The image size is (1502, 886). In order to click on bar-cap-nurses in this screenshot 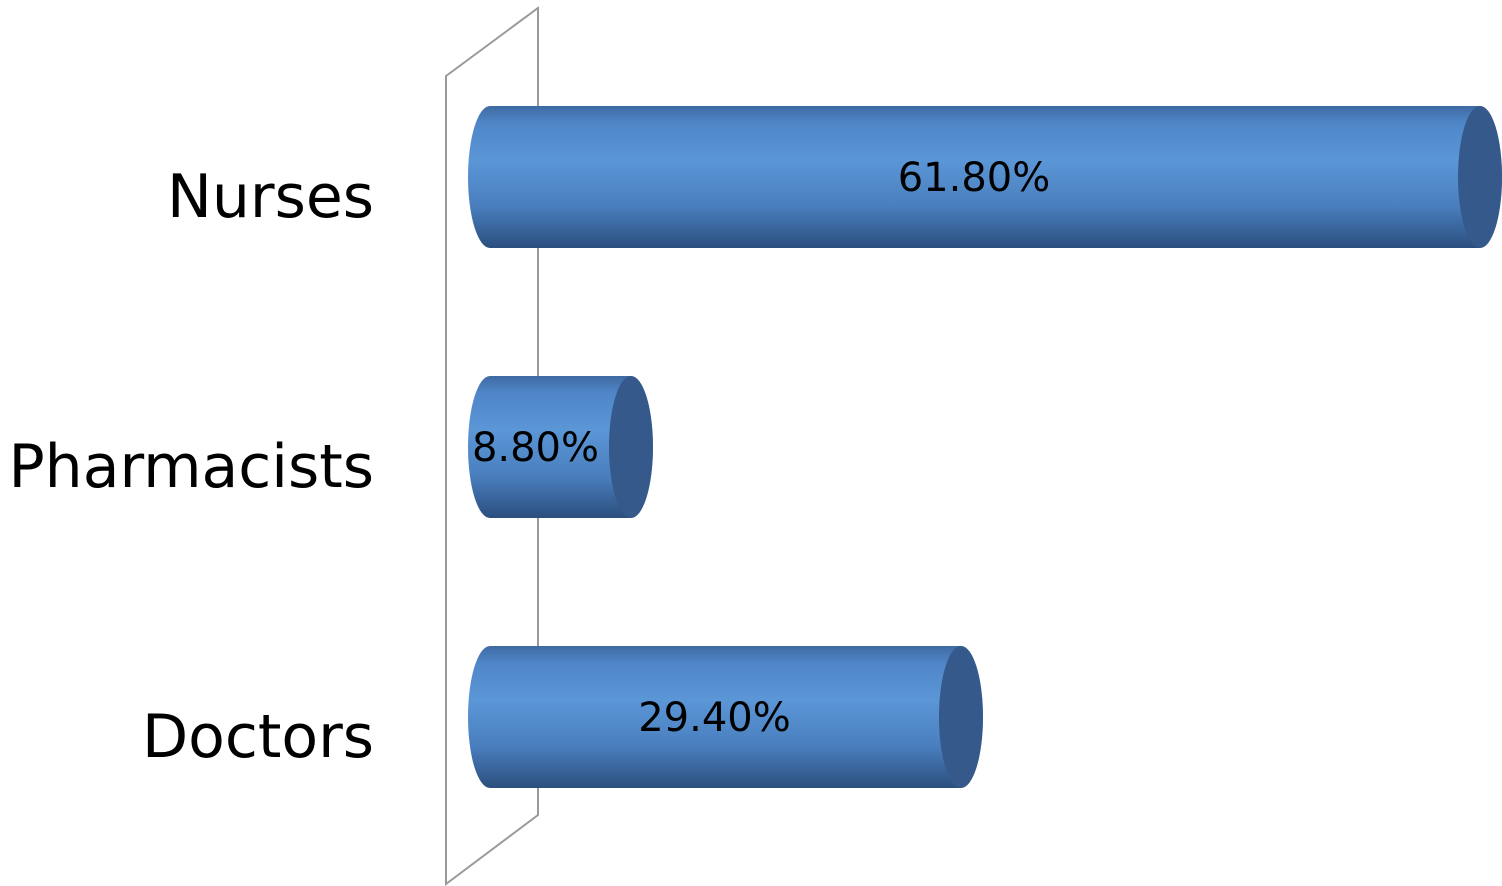, I will do `click(1480, 177)`.